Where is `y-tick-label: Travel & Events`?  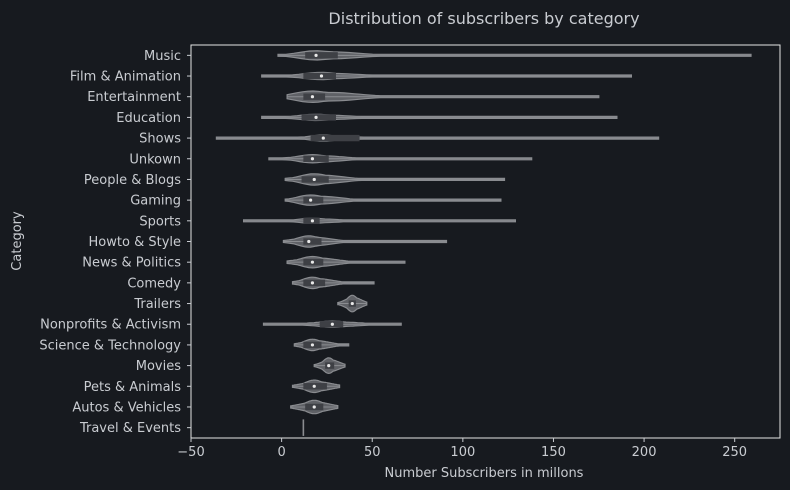 y-tick-label: Travel & Events is located at coordinates (130, 428).